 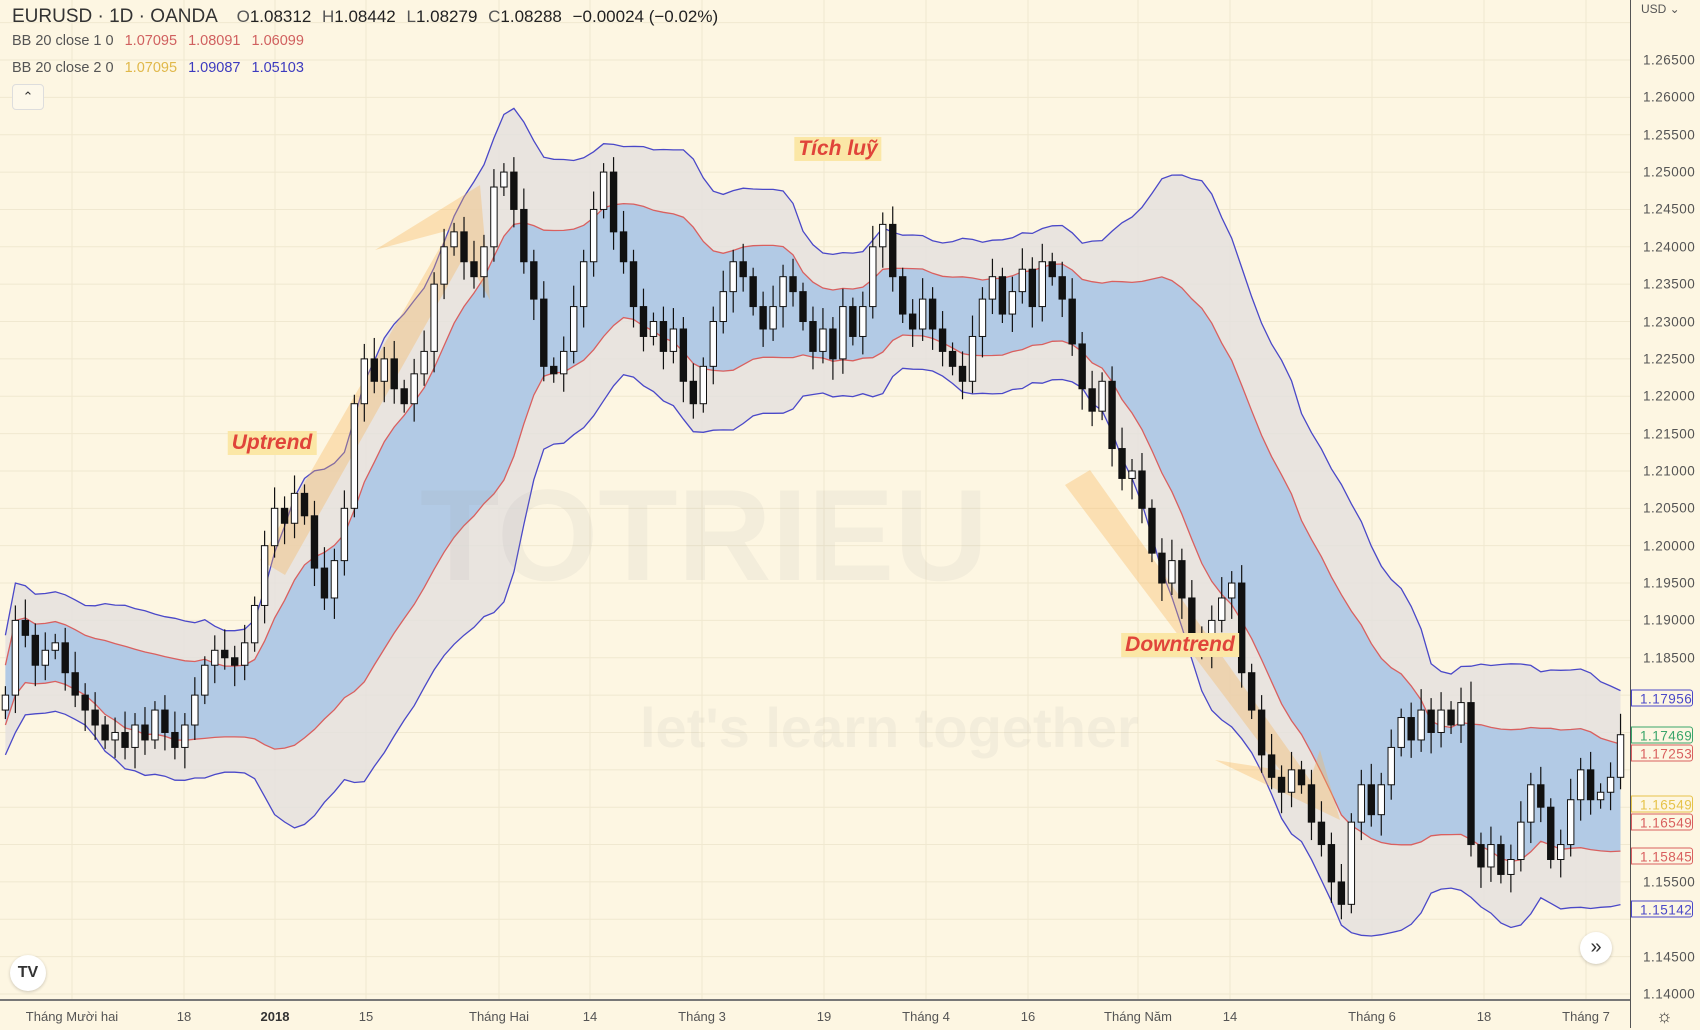 I want to click on tradingview-logo: TV, so click(x=28, y=973).